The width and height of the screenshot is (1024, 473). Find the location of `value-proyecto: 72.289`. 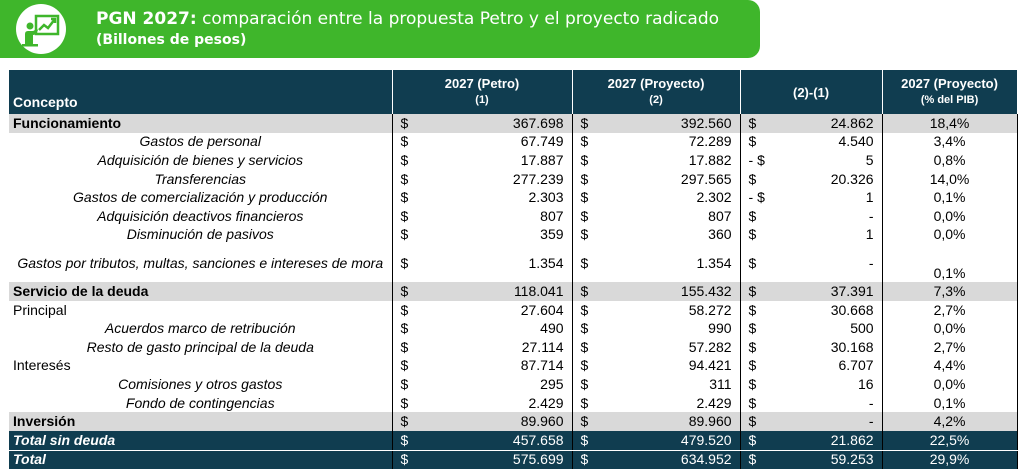

value-proyecto: 72.289 is located at coordinates (710, 141).